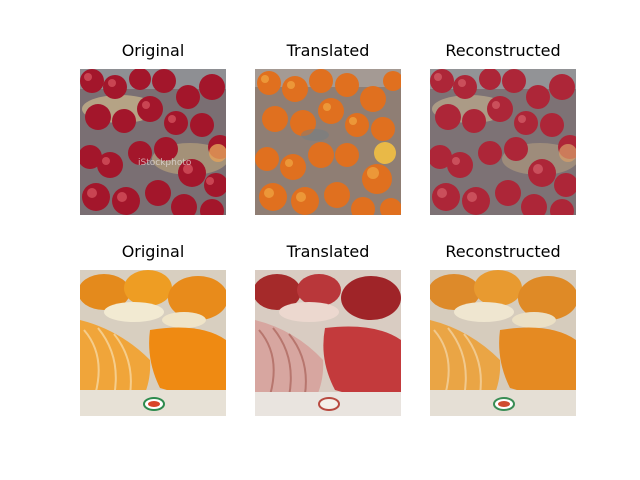  Describe the element at coordinates (503, 142) in the screenshot. I see `apples-image` at that location.